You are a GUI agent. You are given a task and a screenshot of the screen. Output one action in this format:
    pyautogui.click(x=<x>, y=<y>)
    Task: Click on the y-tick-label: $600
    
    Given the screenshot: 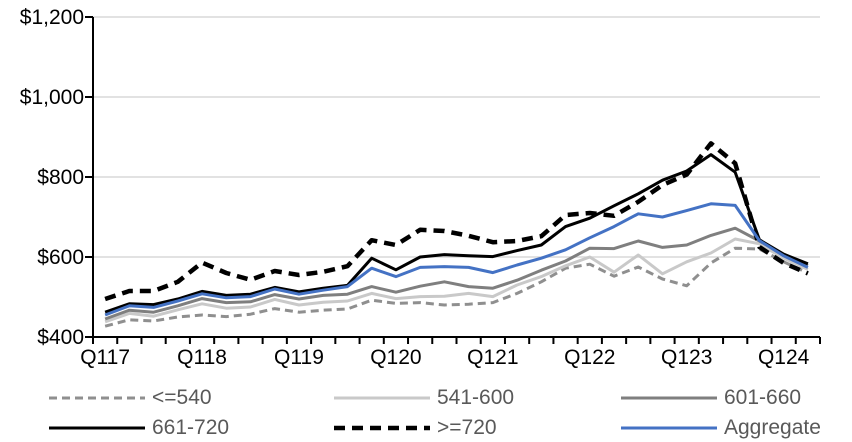 What is the action you would take?
    pyautogui.click(x=60, y=257)
    